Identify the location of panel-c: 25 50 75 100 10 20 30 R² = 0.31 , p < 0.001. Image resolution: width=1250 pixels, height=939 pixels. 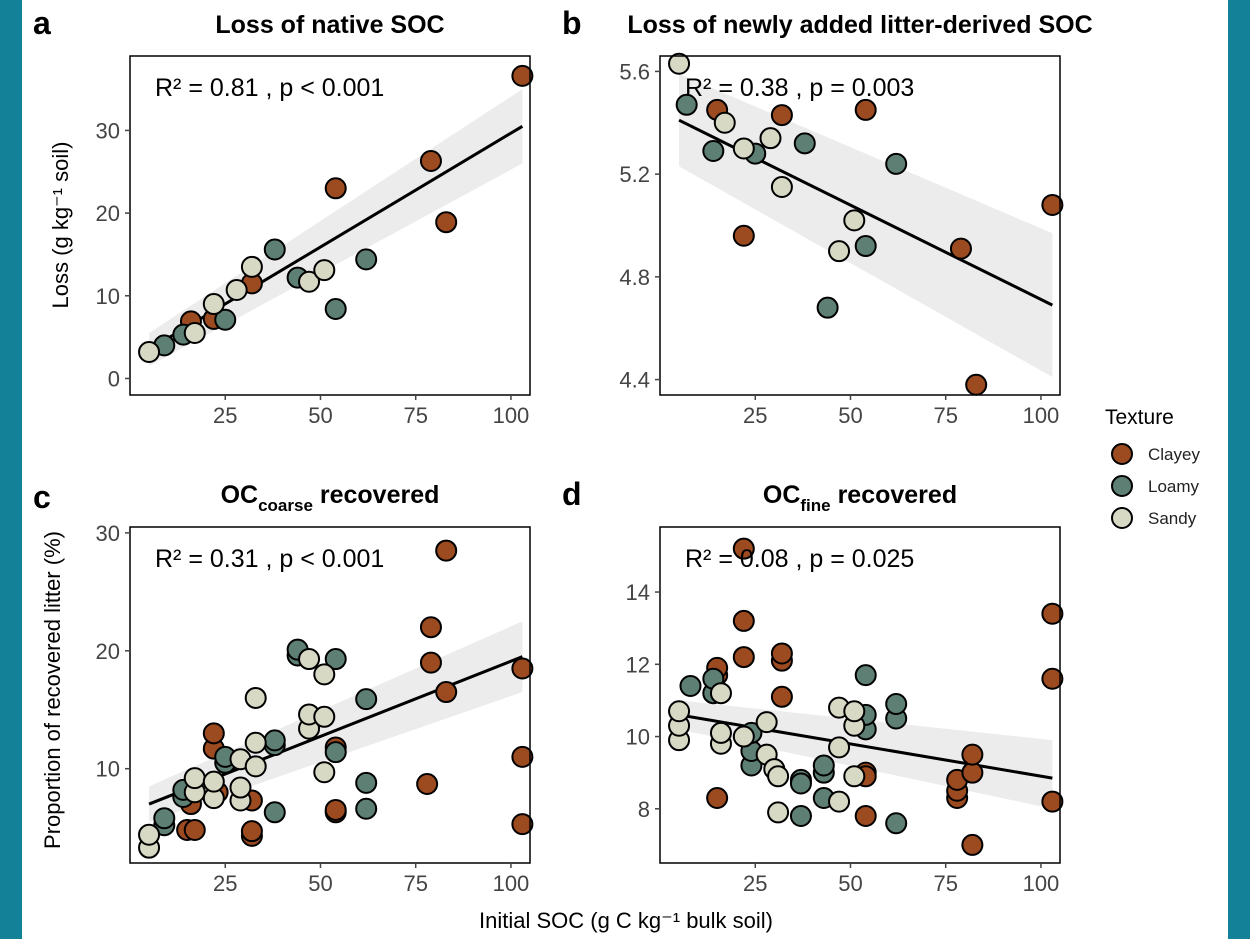
(315, 708).